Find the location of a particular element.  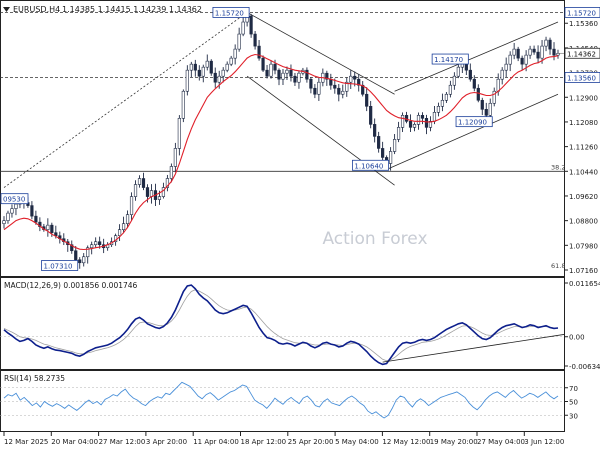

macd-axis: 0.011654 0.00 -0.006345 is located at coordinates (582, 325).